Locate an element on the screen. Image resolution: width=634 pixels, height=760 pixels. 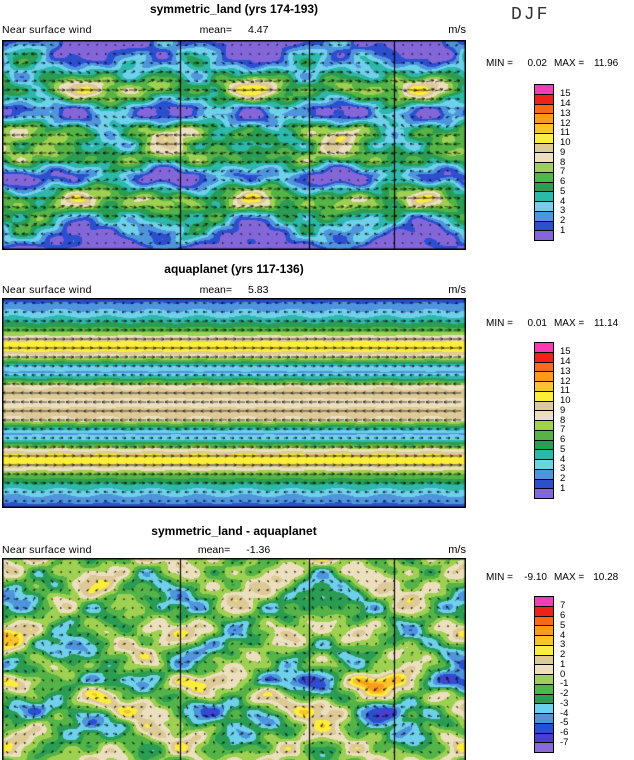
minmax-difference: MIN = -9.10 MAX = 10.28 is located at coordinates (552, 577).